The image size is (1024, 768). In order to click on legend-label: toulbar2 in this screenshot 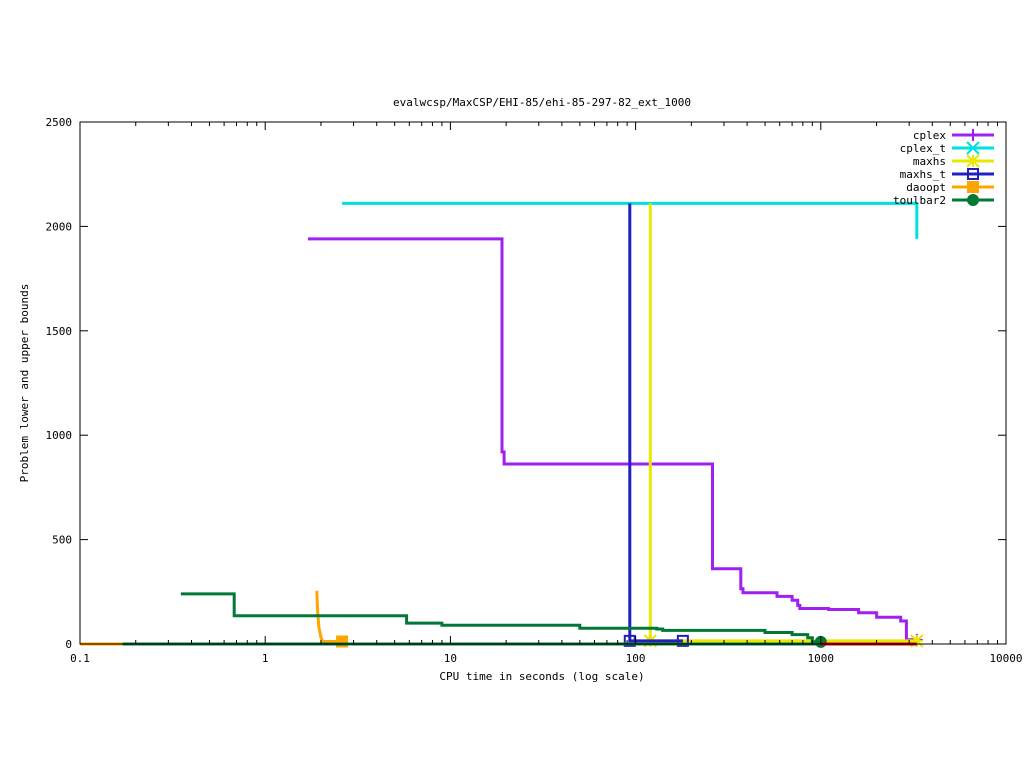, I will do `click(919, 200)`.